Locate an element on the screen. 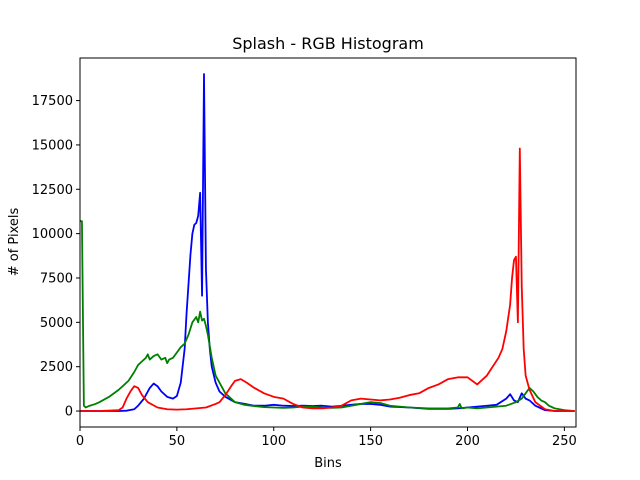  y-tick-label: 17500 is located at coordinates (52, 101).